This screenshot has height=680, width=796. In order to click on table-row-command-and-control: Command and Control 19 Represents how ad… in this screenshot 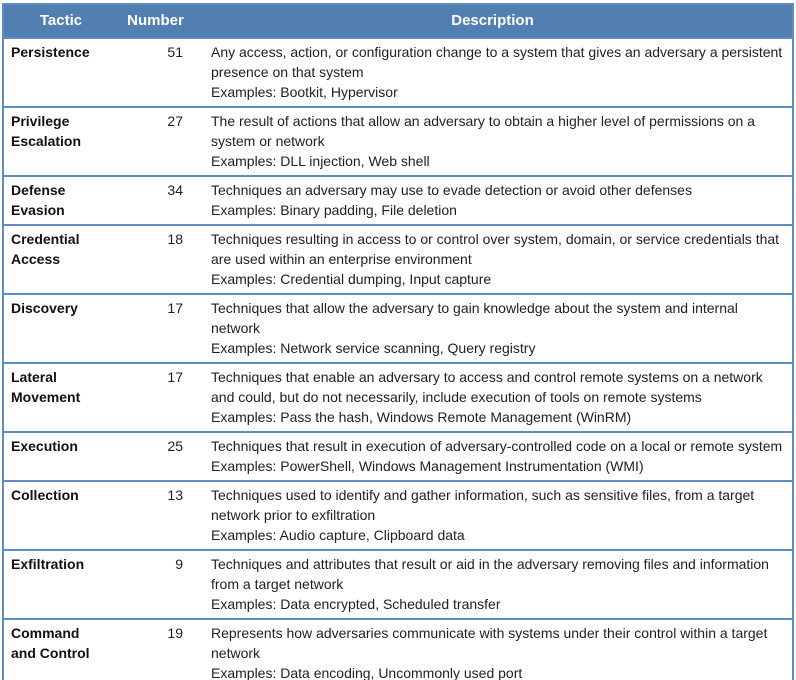, I will do `click(398, 649)`.